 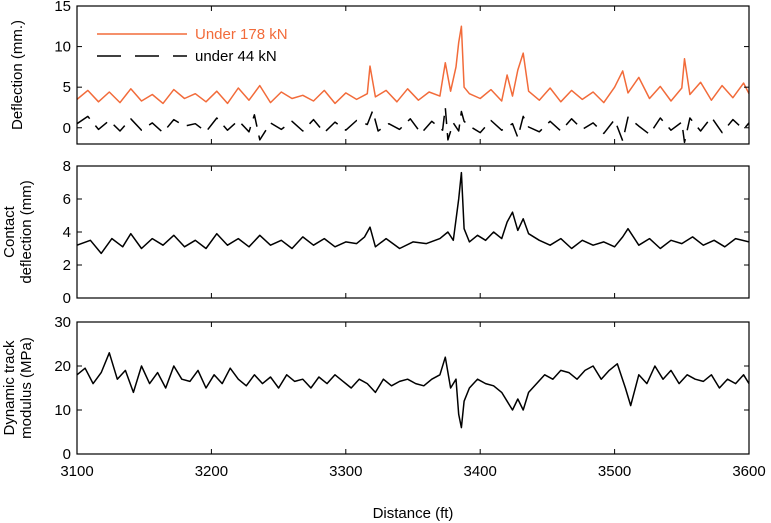 What do you see at coordinates (413, 513) in the screenshot?
I see `x-axis-label: Distance (ft)` at bounding box center [413, 513].